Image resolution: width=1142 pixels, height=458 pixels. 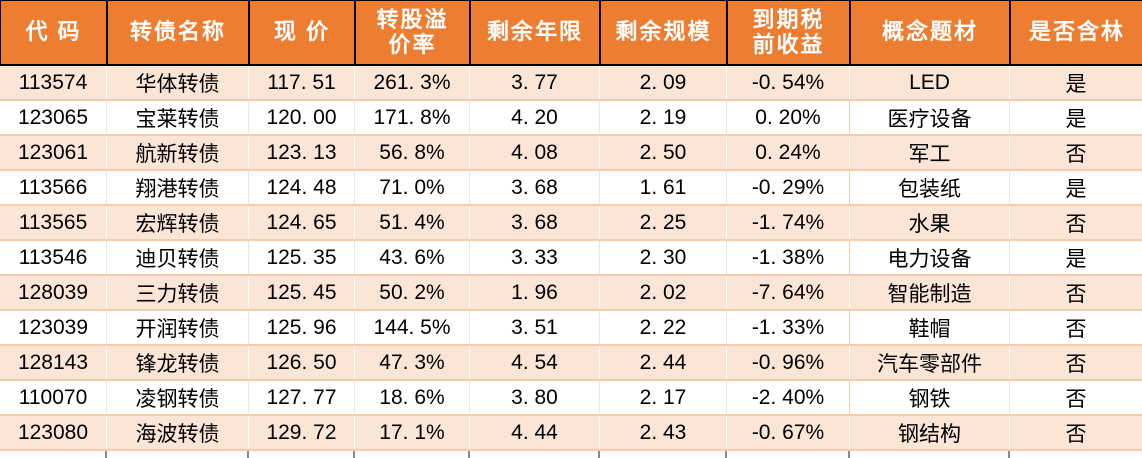 What do you see at coordinates (663, 187) in the screenshot?
I see `cell-remaining-size: 1. 61` at bounding box center [663, 187].